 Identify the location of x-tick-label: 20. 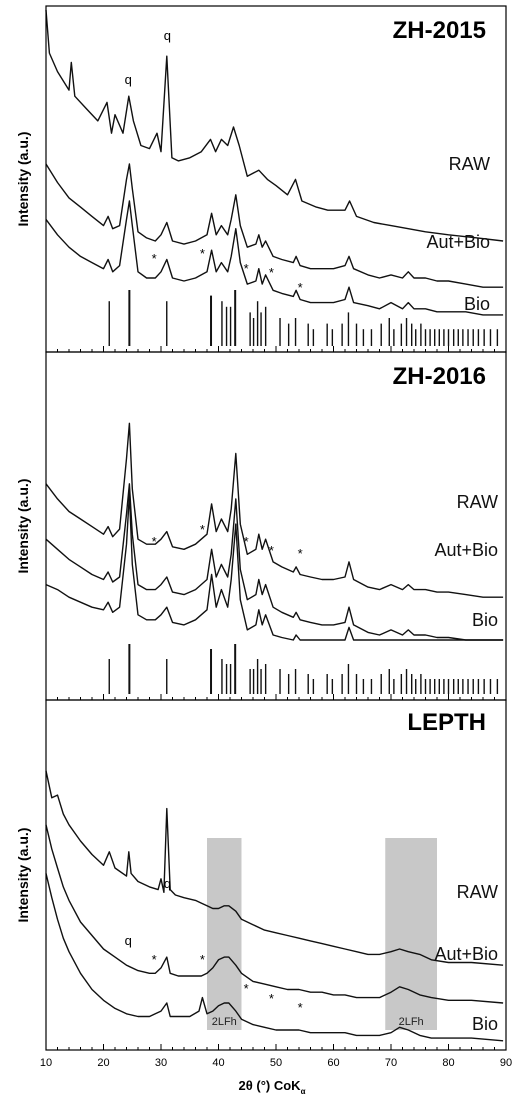
(103, 1063).